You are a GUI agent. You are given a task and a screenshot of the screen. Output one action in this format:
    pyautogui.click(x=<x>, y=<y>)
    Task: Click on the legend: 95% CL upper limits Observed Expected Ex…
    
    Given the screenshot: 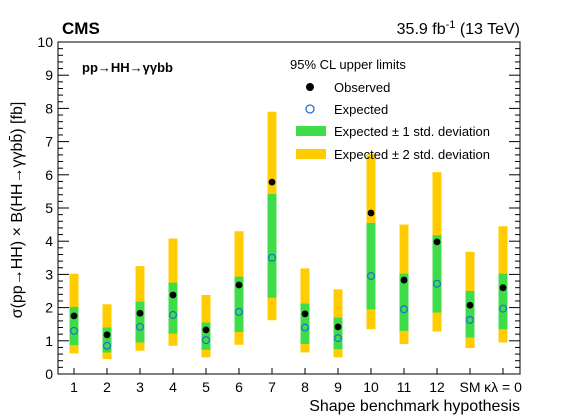 What is the action you would take?
    pyautogui.click(x=390, y=109)
    